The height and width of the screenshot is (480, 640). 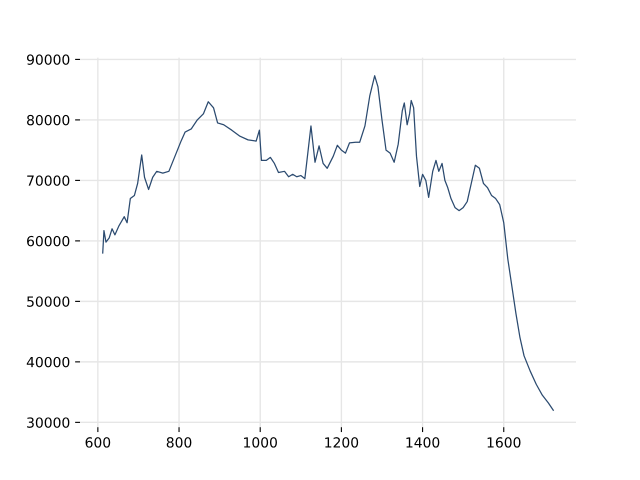 What do you see at coordinates (48, 120) in the screenshot?
I see `y-tick-label: 80000` at bounding box center [48, 120].